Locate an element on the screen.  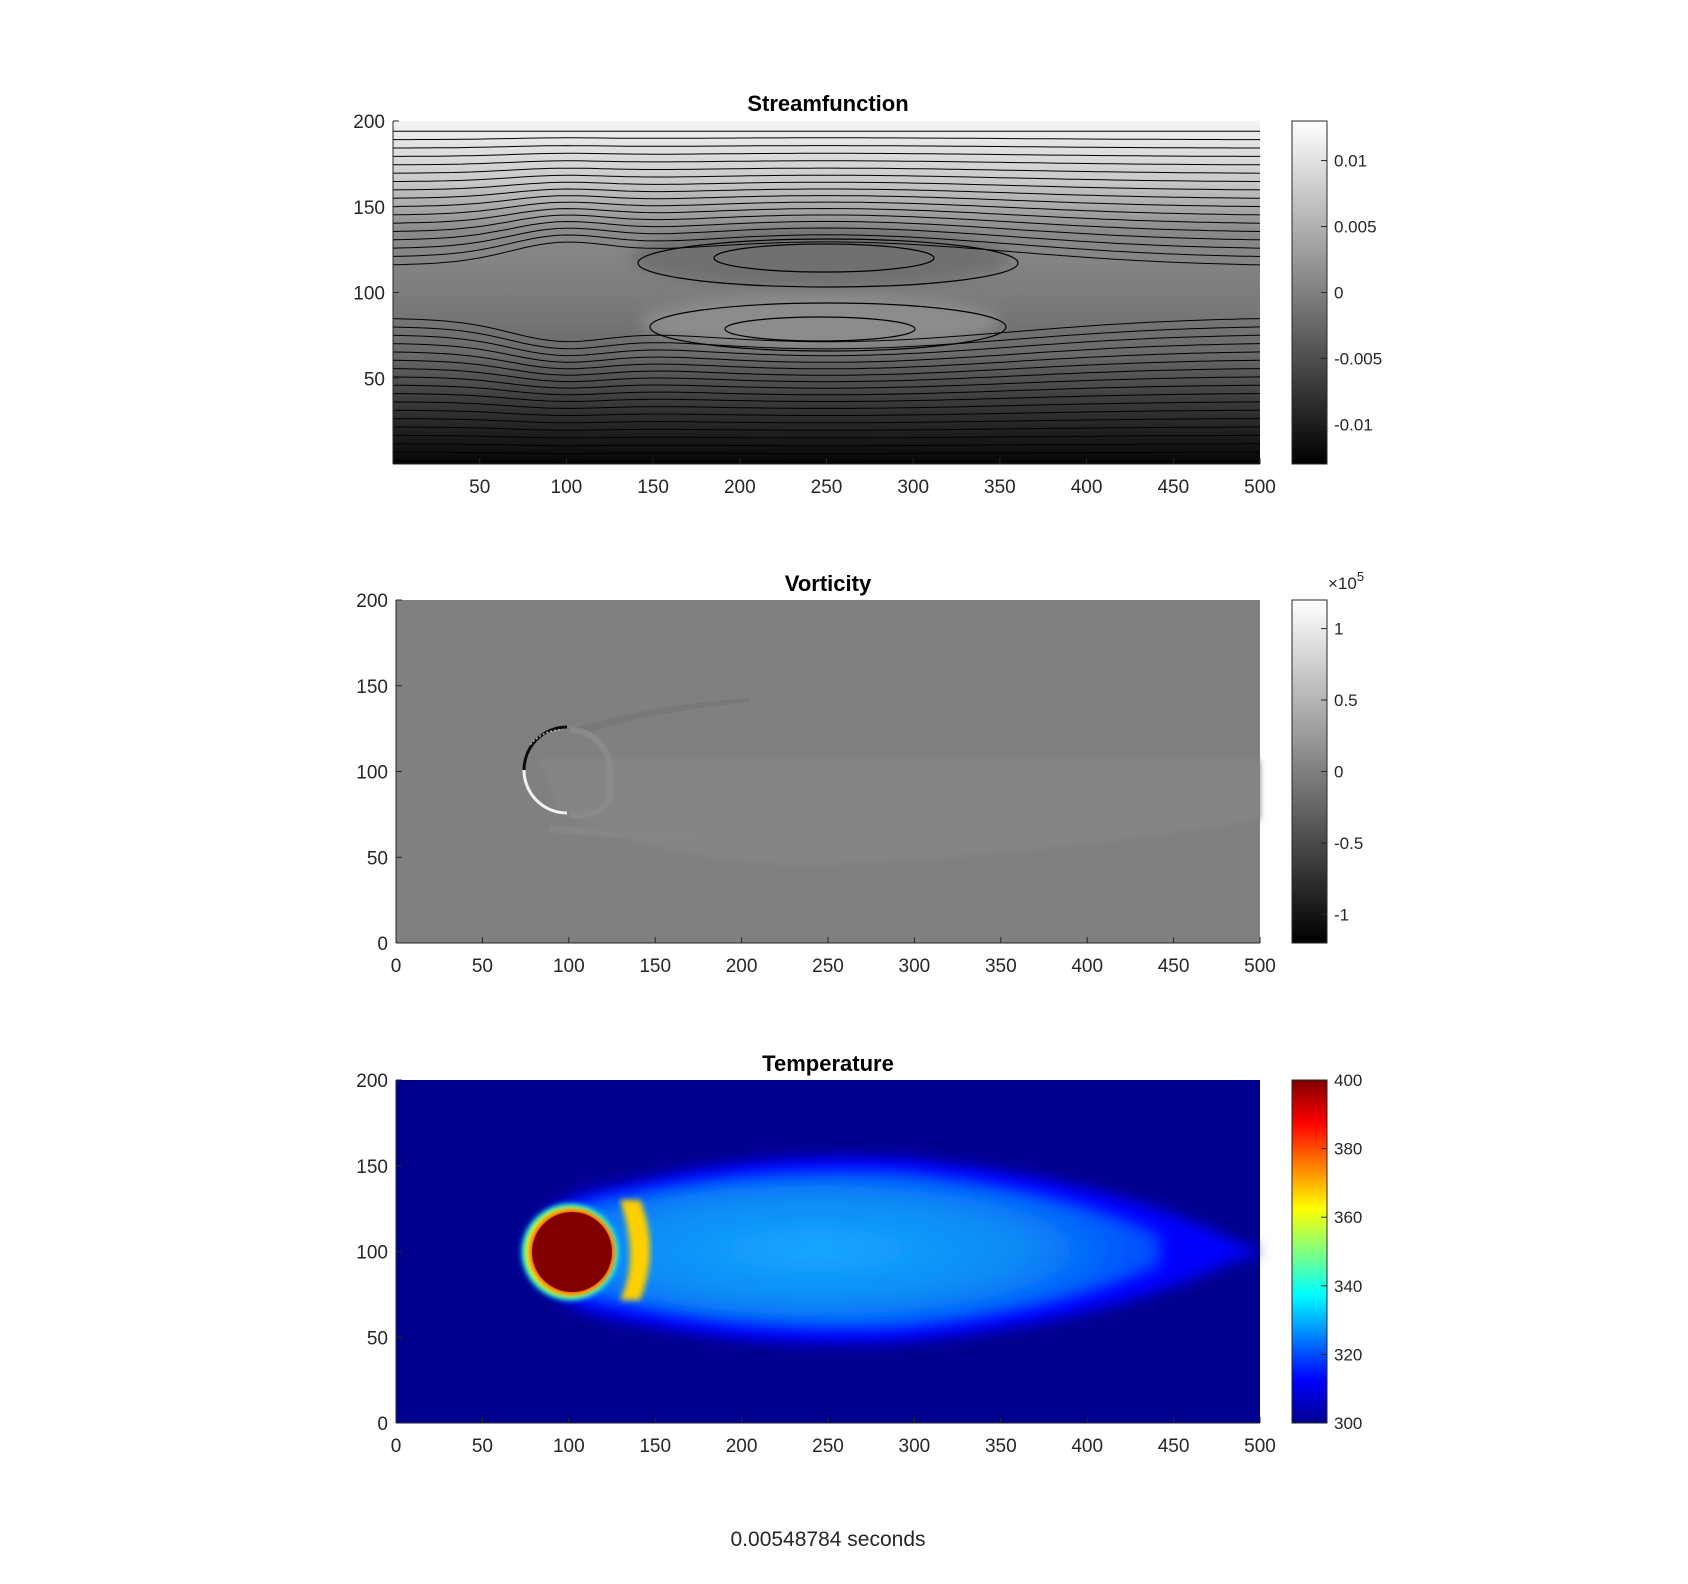
colorbar-tick-label: -0.5 is located at coordinates (1348, 843).